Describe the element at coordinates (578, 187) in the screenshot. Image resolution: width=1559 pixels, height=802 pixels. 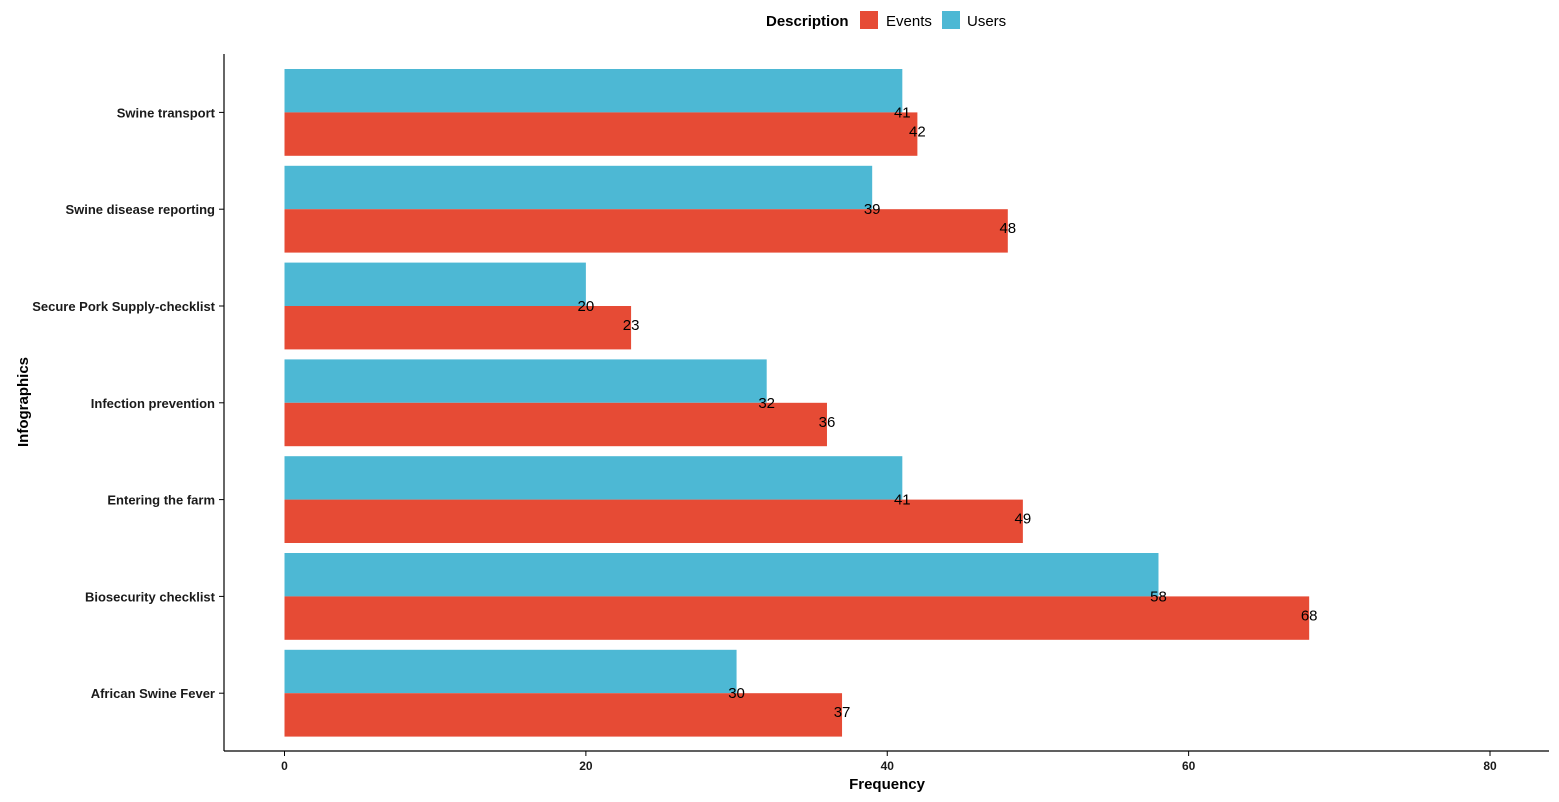
I see `bar-users-swine-disease-reporting` at that location.